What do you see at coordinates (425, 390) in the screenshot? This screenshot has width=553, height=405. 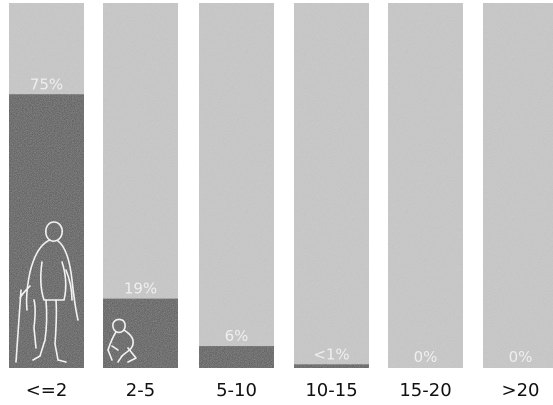 I see `category-label: 15-20` at bounding box center [425, 390].